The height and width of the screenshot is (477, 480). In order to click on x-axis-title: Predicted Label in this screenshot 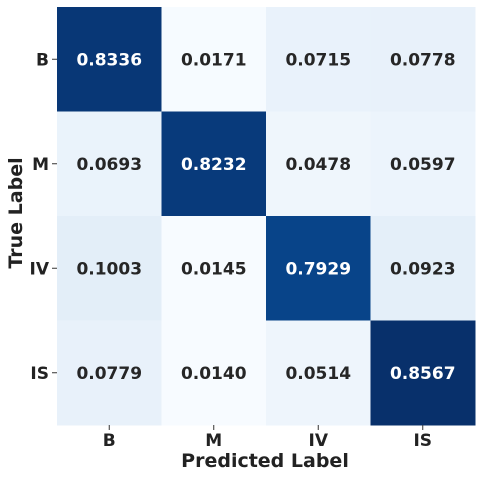, I will do `click(265, 461)`.